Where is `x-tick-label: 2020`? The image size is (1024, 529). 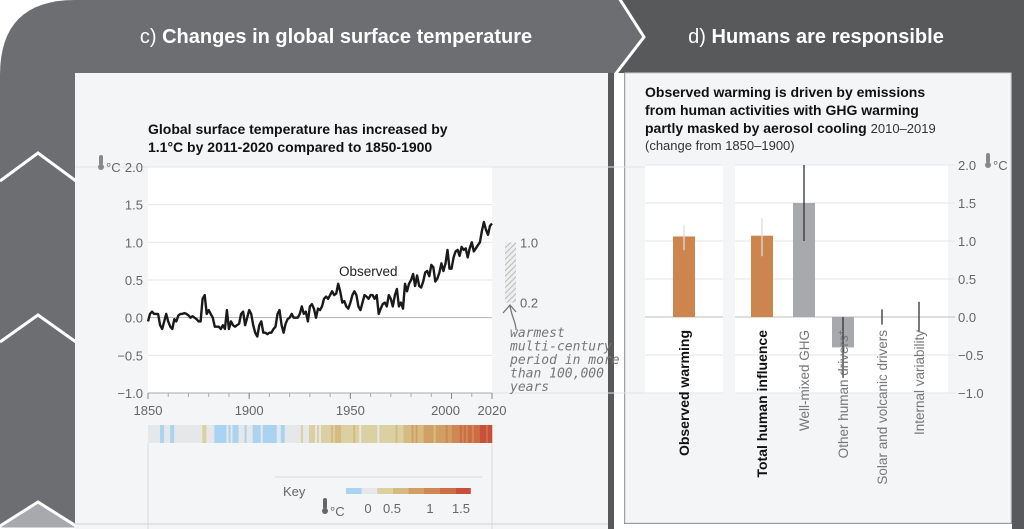 x-tick-label: 2020 is located at coordinates (492, 410).